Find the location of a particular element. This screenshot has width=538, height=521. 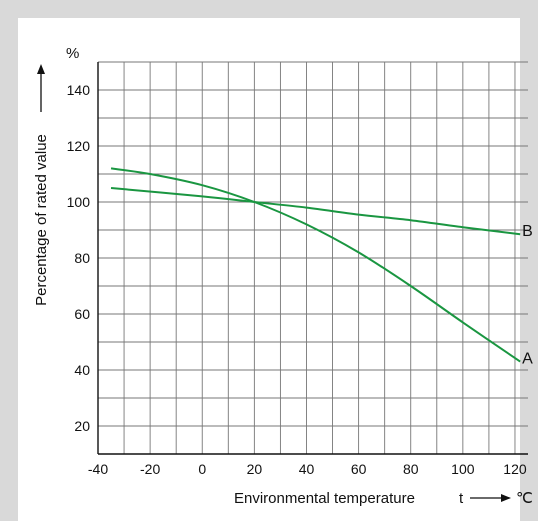

y-tick-label: 140 is located at coordinates (79, 90).